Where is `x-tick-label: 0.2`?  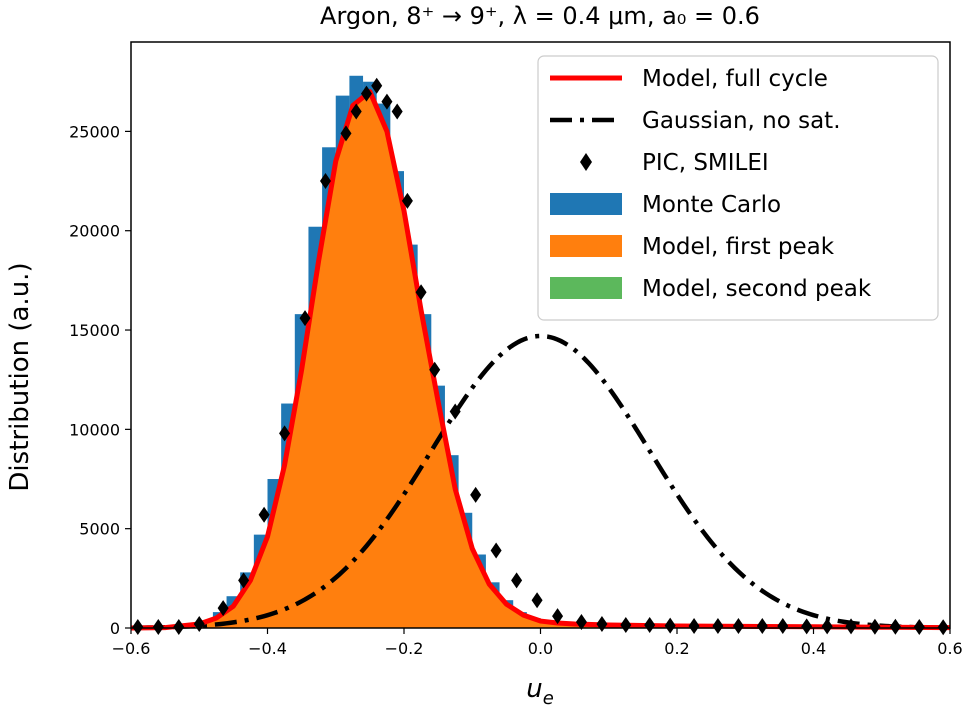 x-tick-label: 0.2 is located at coordinates (676, 648).